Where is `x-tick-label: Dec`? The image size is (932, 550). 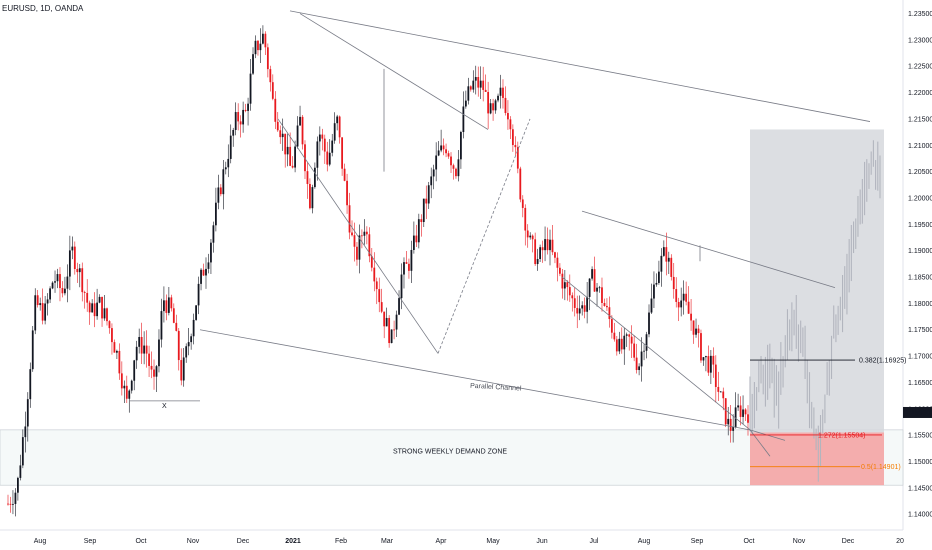
x-tick-label: Dec is located at coordinates (243, 541).